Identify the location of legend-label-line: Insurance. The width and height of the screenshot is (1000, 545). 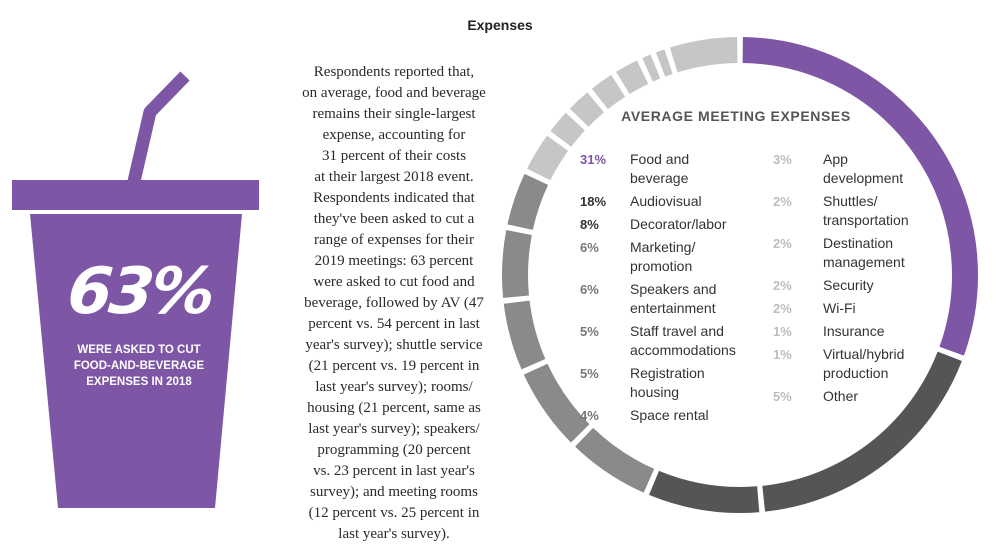
(854, 331).